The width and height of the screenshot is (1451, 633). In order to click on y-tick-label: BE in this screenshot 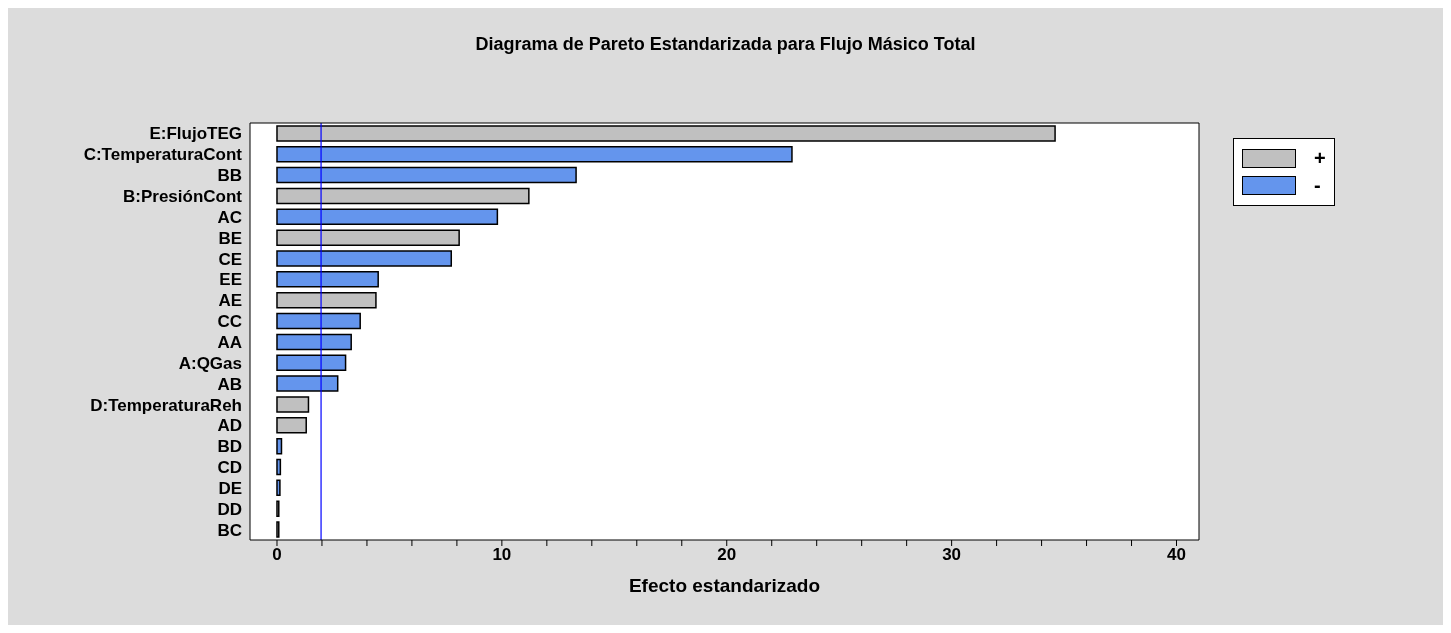, I will do `click(230, 238)`.